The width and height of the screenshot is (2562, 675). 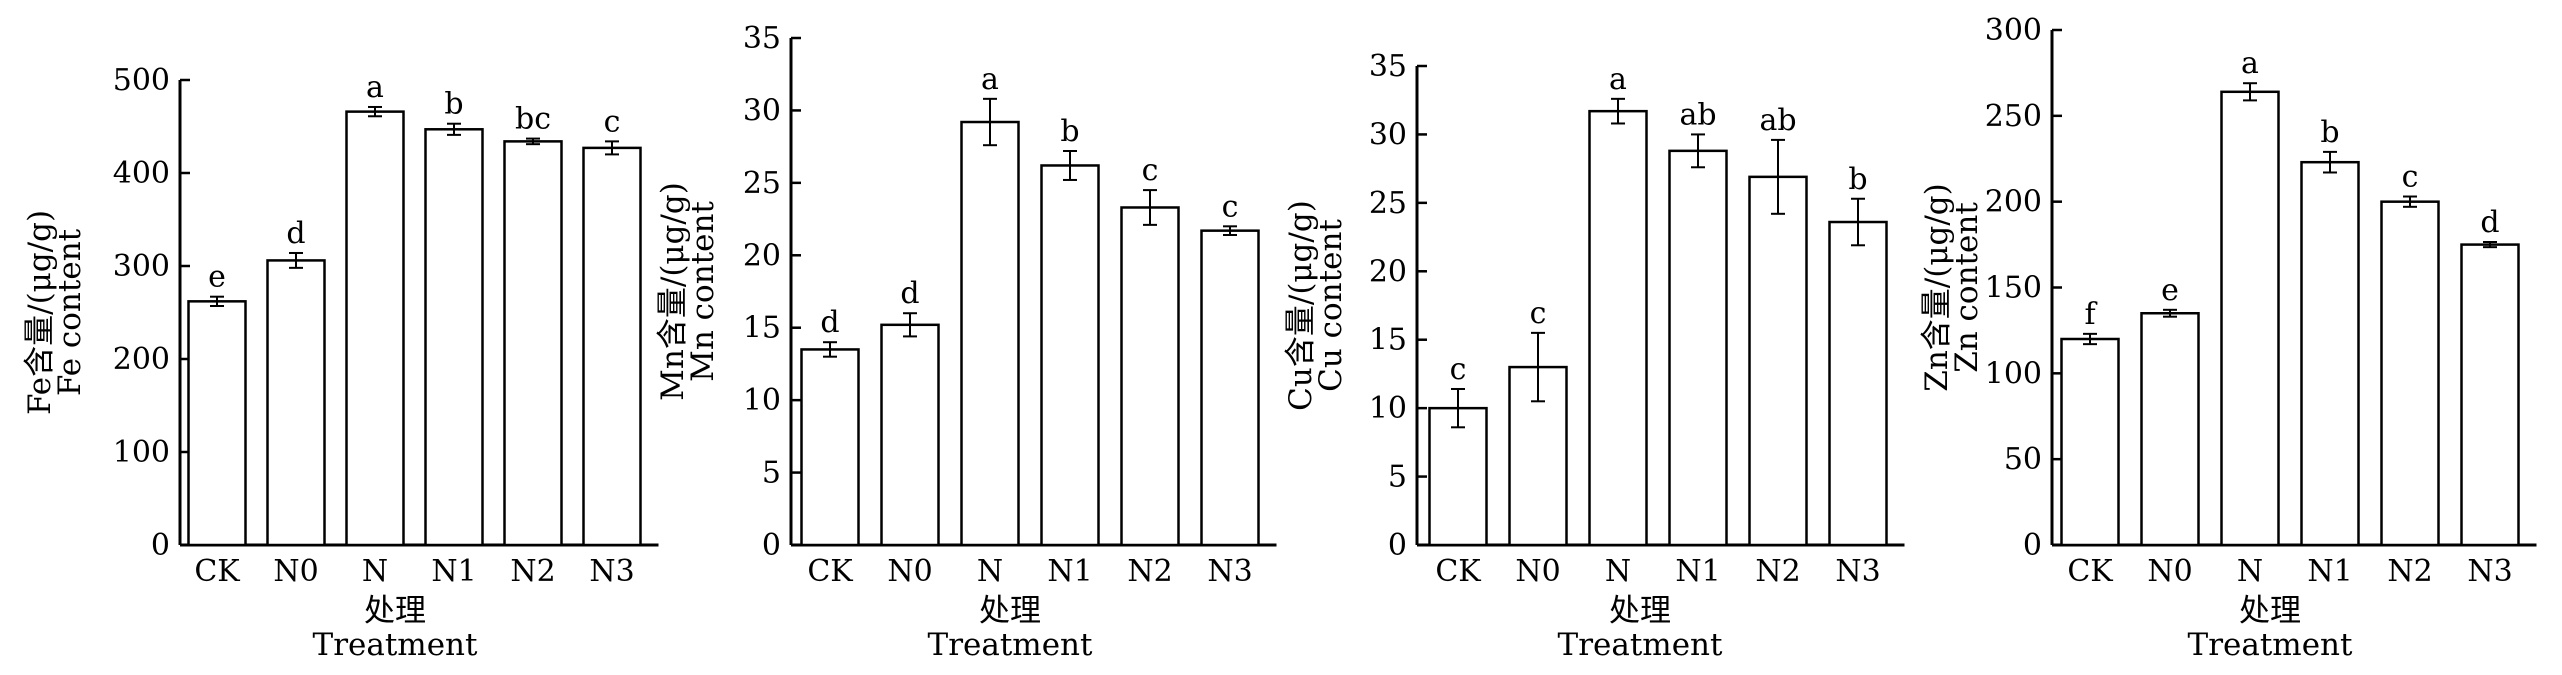 What do you see at coordinates (2270, 611) in the screenshot?
I see `zn-x-axis-label-cn: 处理` at bounding box center [2270, 611].